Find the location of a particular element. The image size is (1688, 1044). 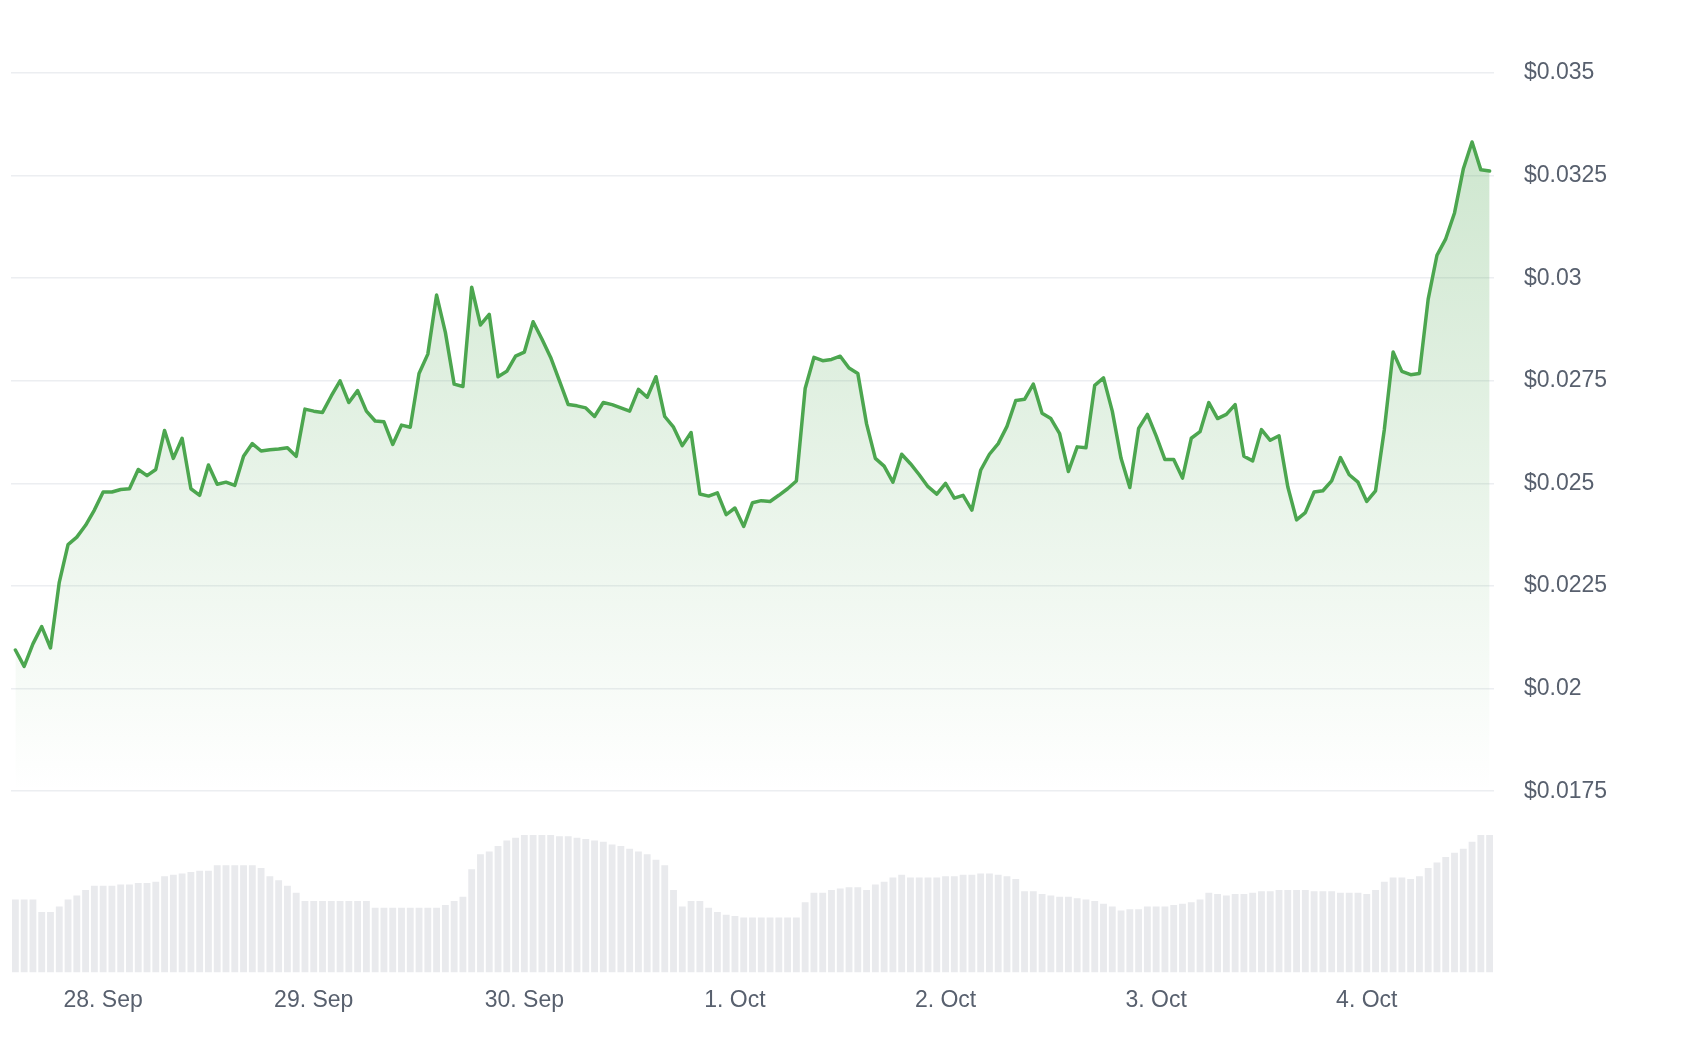

x-tick-label: 1. Oct is located at coordinates (735, 998).